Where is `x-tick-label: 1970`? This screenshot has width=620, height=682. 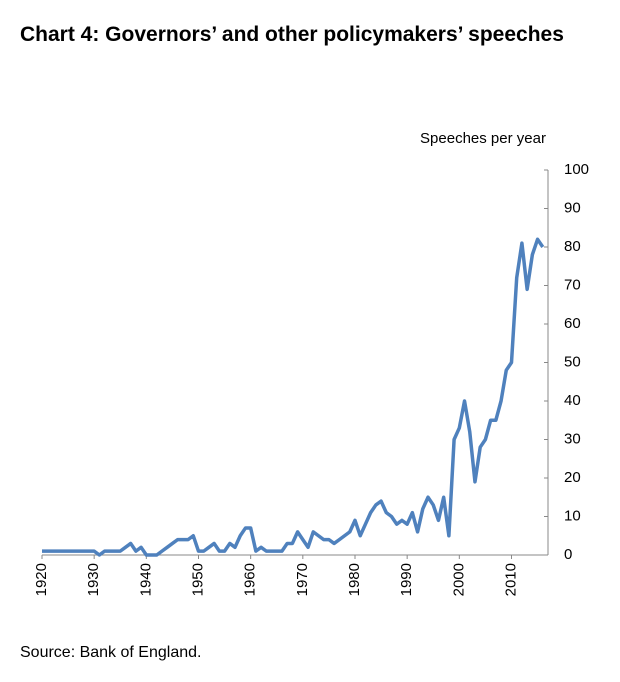 x-tick-label: 1970 is located at coordinates (302, 579).